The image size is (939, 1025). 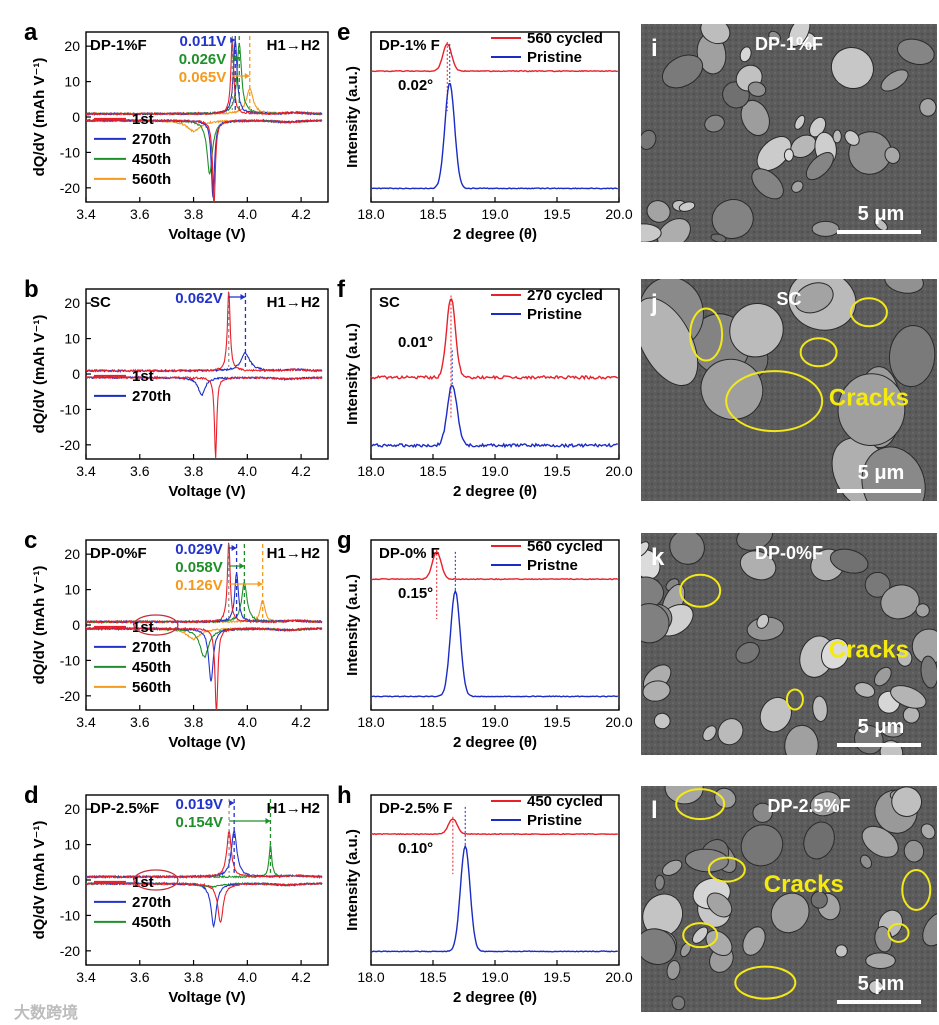 What do you see at coordinates (200, 822) in the screenshot?
I see `shift-value: 0.154V` at bounding box center [200, 822].